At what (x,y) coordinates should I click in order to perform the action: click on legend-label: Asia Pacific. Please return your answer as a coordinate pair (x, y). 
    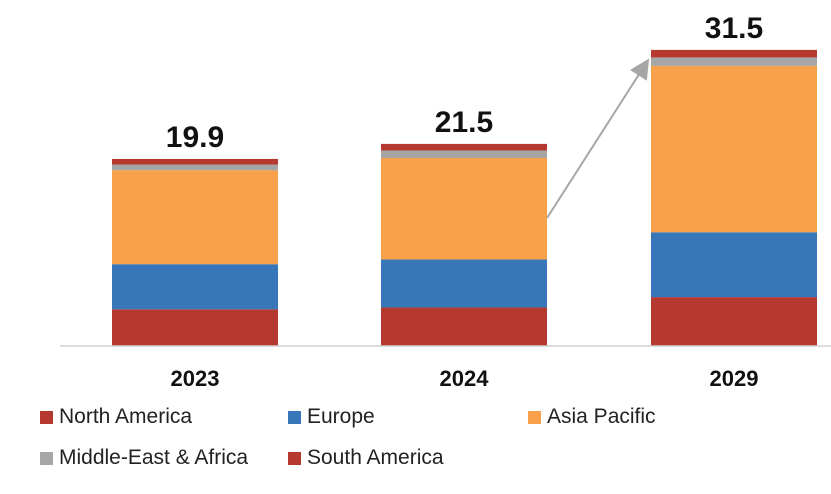
    Looking at the image, I should click on (601, 416).